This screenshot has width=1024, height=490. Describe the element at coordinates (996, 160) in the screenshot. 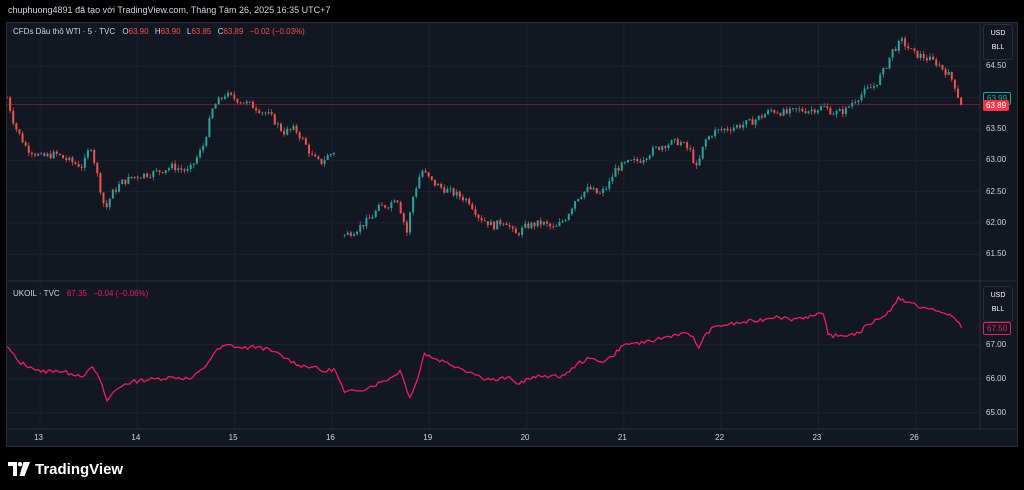

I see `wti-price-tick: 63.00` at that location.